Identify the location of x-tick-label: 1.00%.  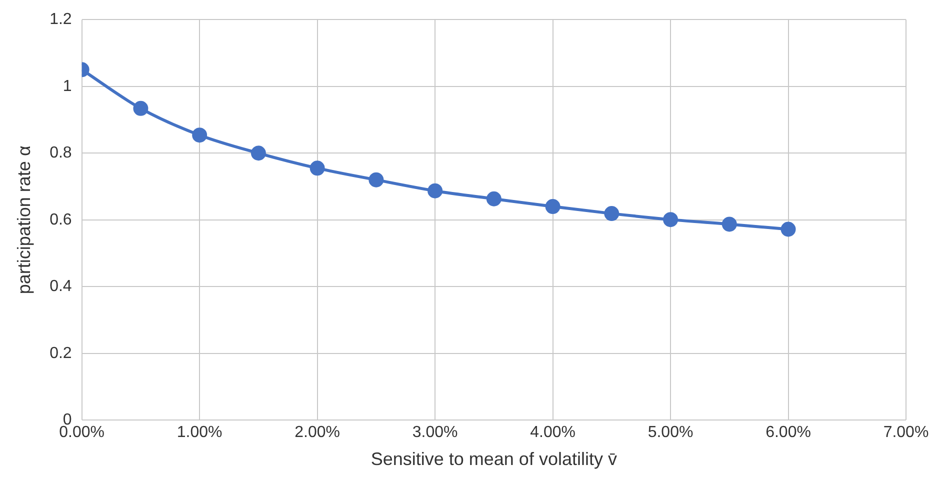
(199, 433).